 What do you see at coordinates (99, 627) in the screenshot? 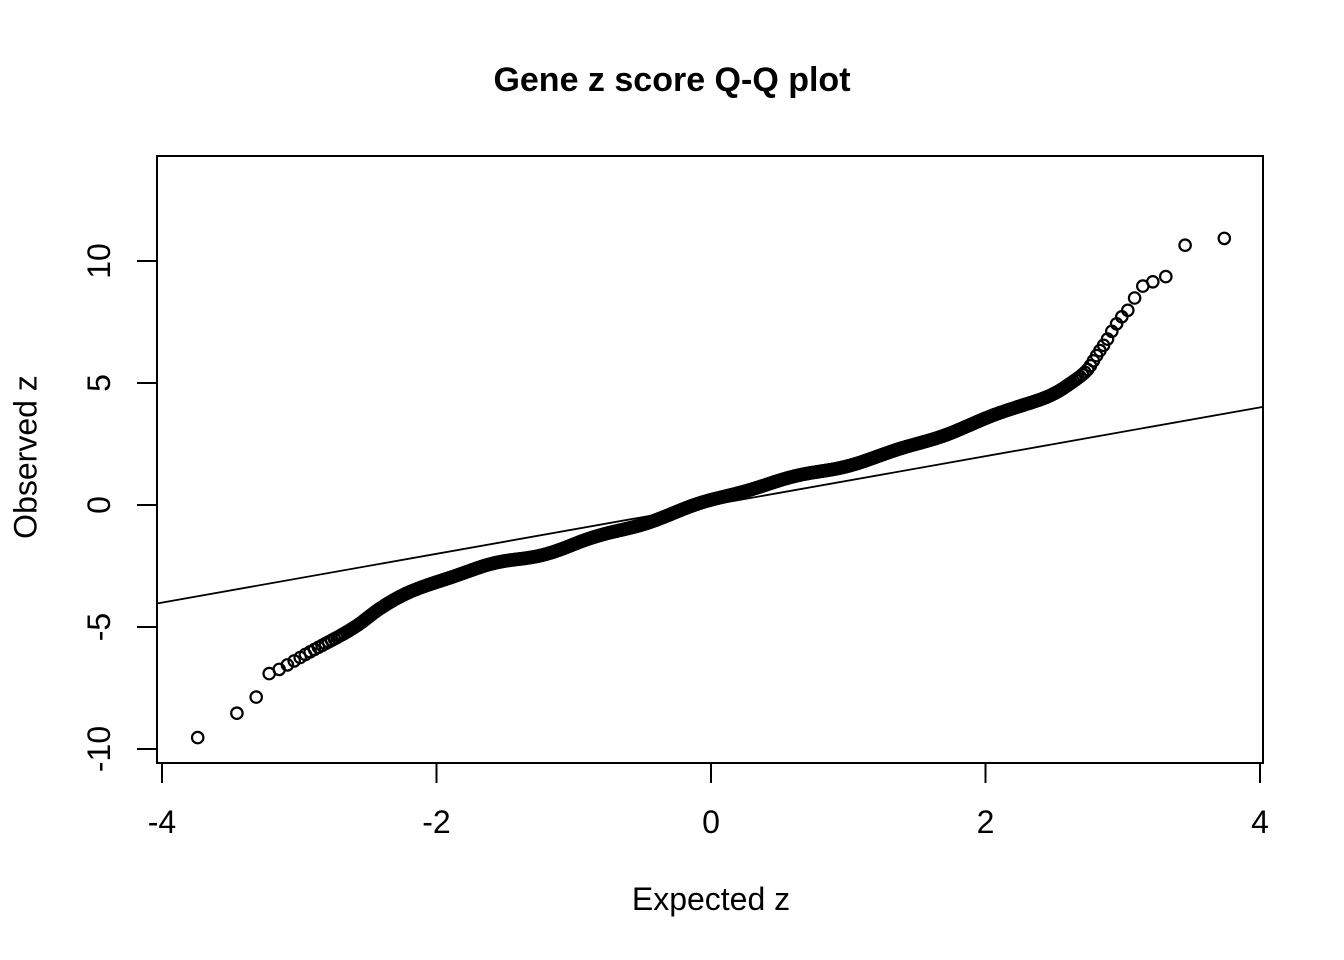
I see `y-tick-label: -5` at bounding box center [99, 627].